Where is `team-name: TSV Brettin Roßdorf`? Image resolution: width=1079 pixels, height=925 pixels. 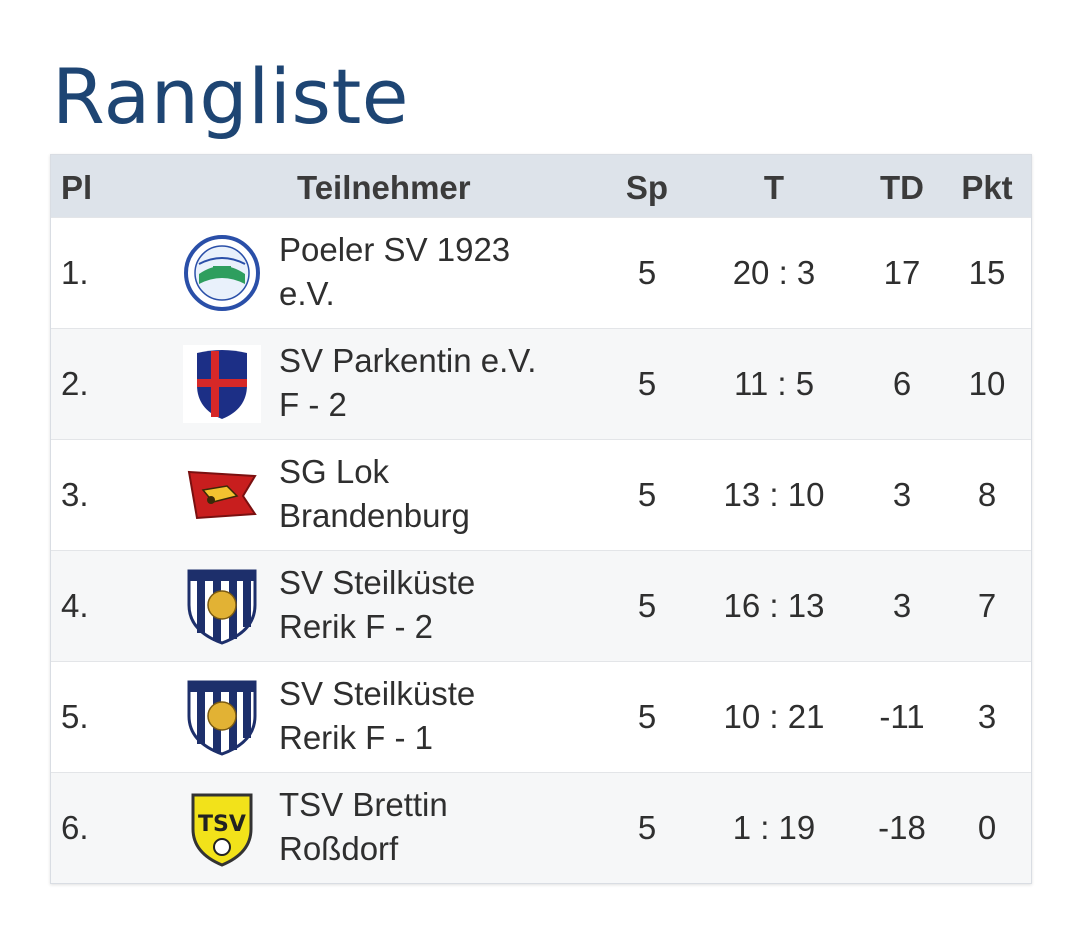
team-name: TSV Brettin Roßdorf is located at coordinates (363, 826).